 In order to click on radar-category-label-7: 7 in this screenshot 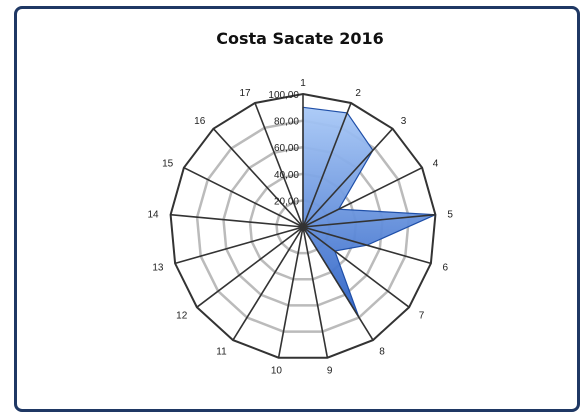, I will do `click(422, 315)`.